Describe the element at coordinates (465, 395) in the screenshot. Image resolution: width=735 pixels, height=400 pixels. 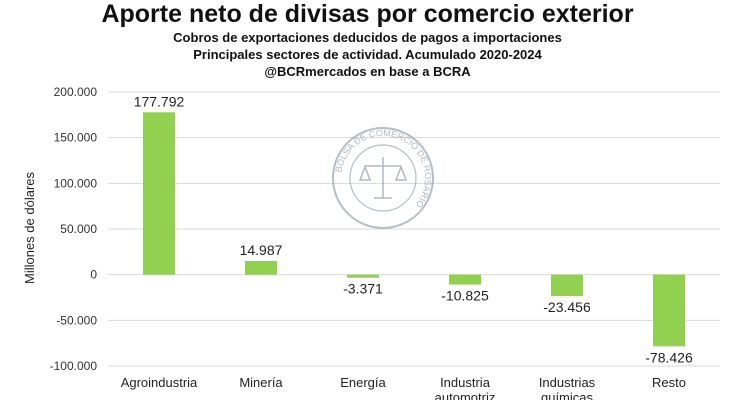
I see `category-label: automotriz` at that location.